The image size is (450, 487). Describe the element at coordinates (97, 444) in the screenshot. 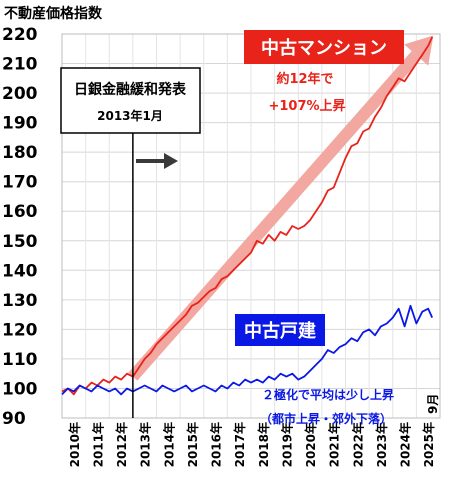

I see `x-tick-label: 2011年` at that location.